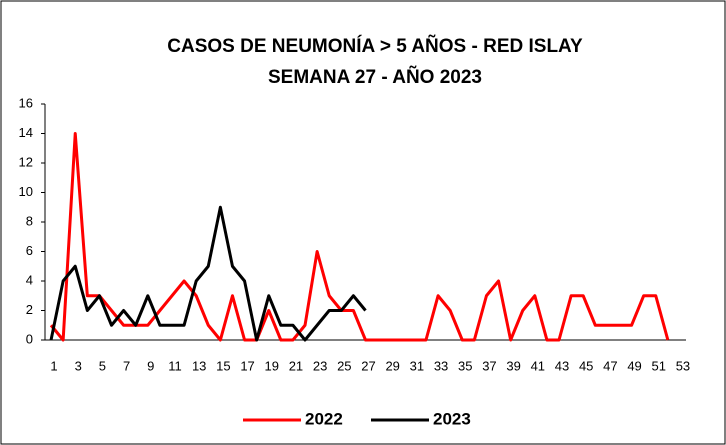  What do you see at coordinates (199, 365) in the screenshot?
I see `x-tick-label: 13` at bounding box center [199, 365].